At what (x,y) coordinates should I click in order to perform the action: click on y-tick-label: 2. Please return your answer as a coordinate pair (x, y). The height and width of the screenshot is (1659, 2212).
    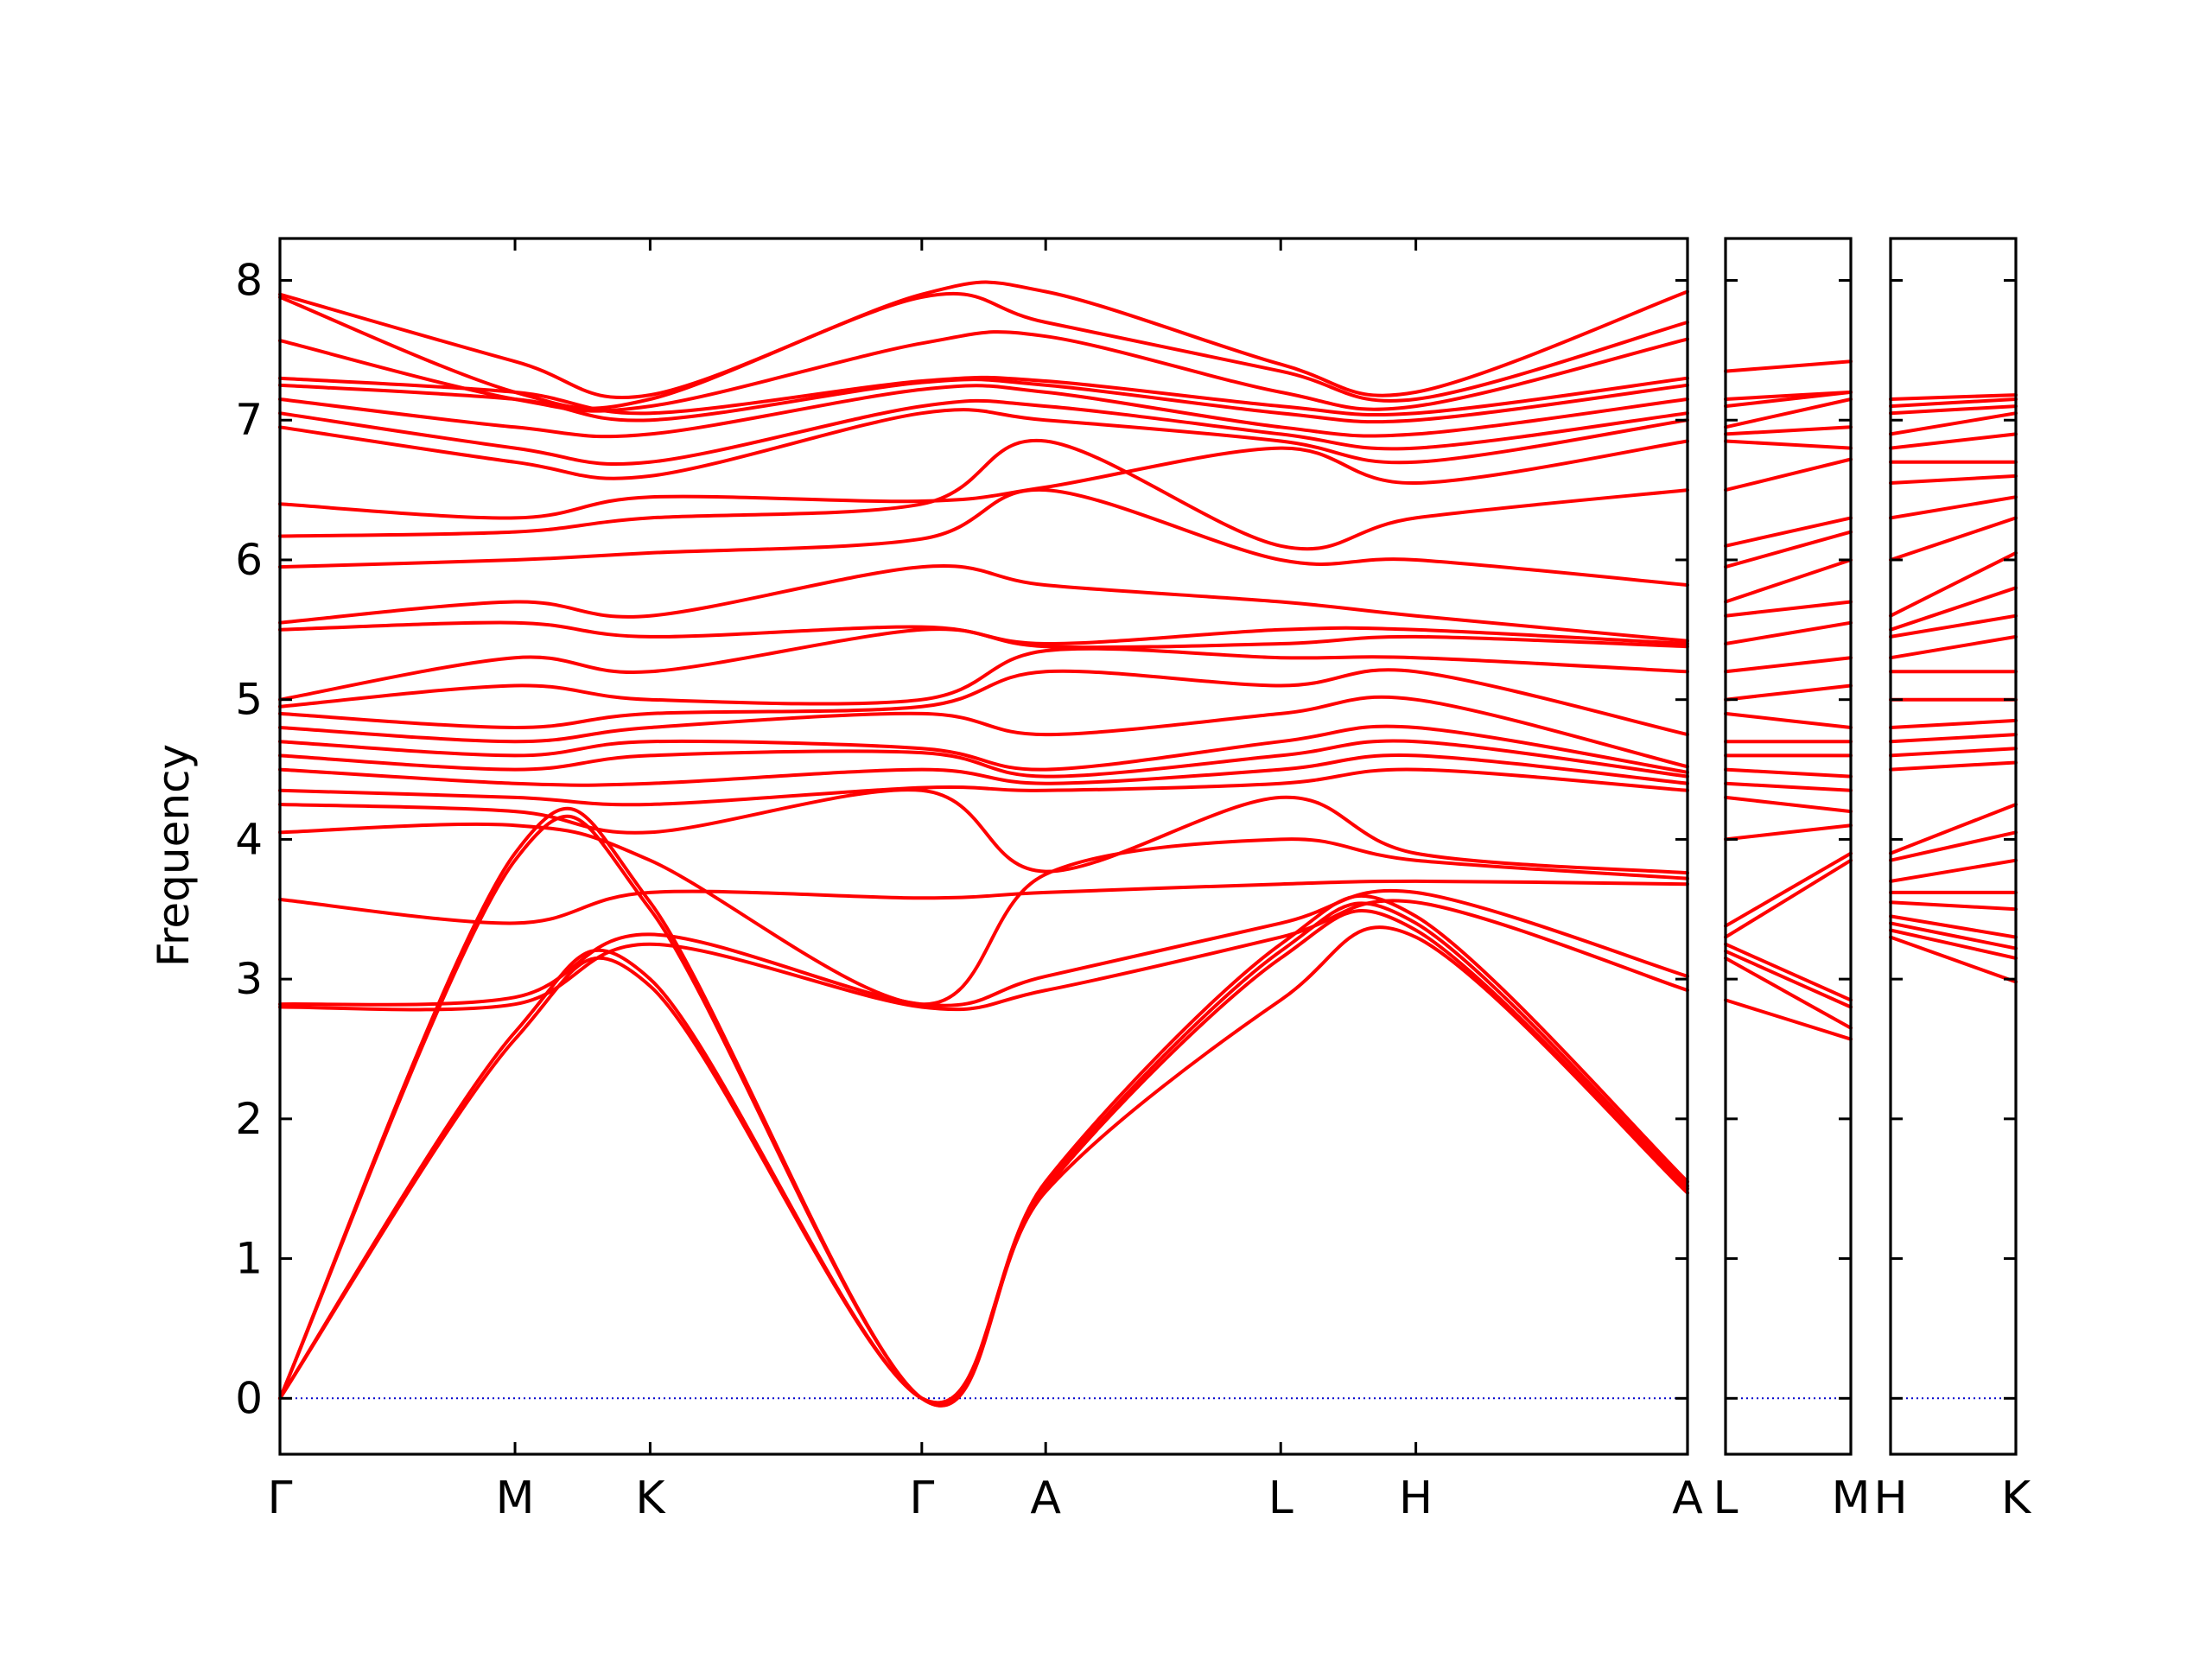
    Looking at the image, I should click on (249, 1119).